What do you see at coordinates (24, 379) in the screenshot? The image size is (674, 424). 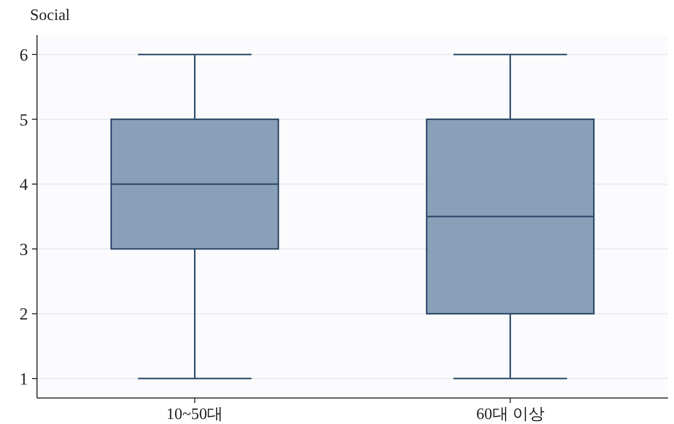 I see `y-tick-label: 1` at bounding box center [24, 379].